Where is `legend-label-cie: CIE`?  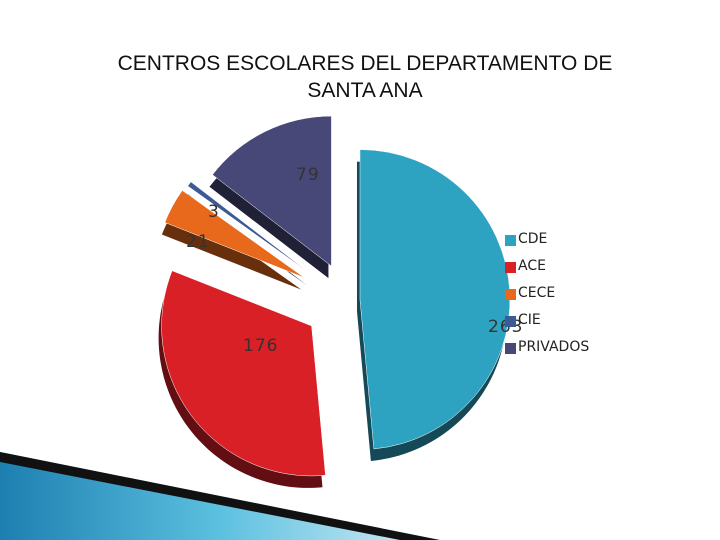 legend-label-cie: CIE is located at coordinates (529, 320).